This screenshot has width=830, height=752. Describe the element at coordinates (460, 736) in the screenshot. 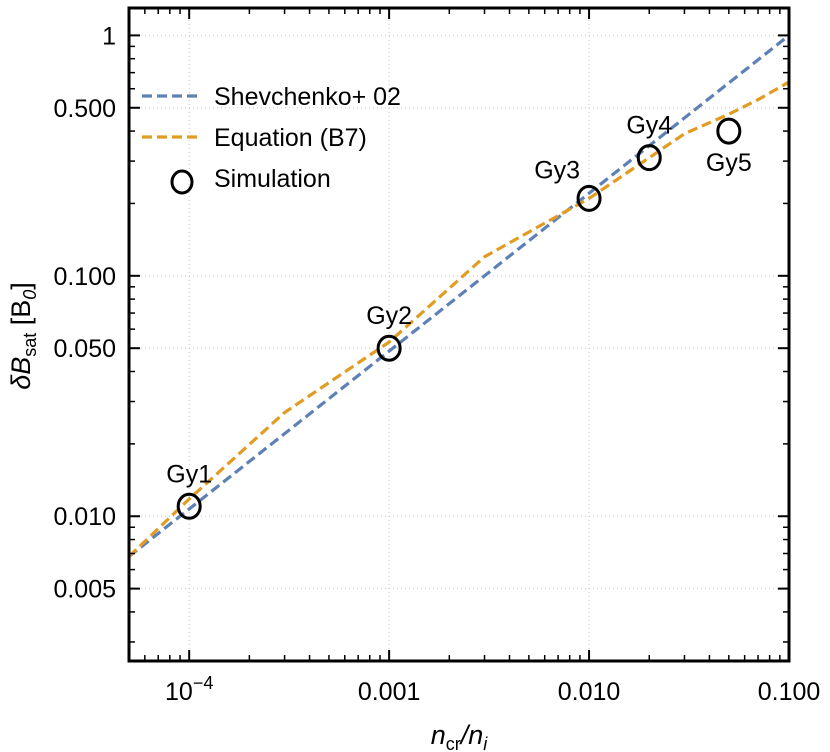

I see `x-axis-label: ncr/ni` at that location.